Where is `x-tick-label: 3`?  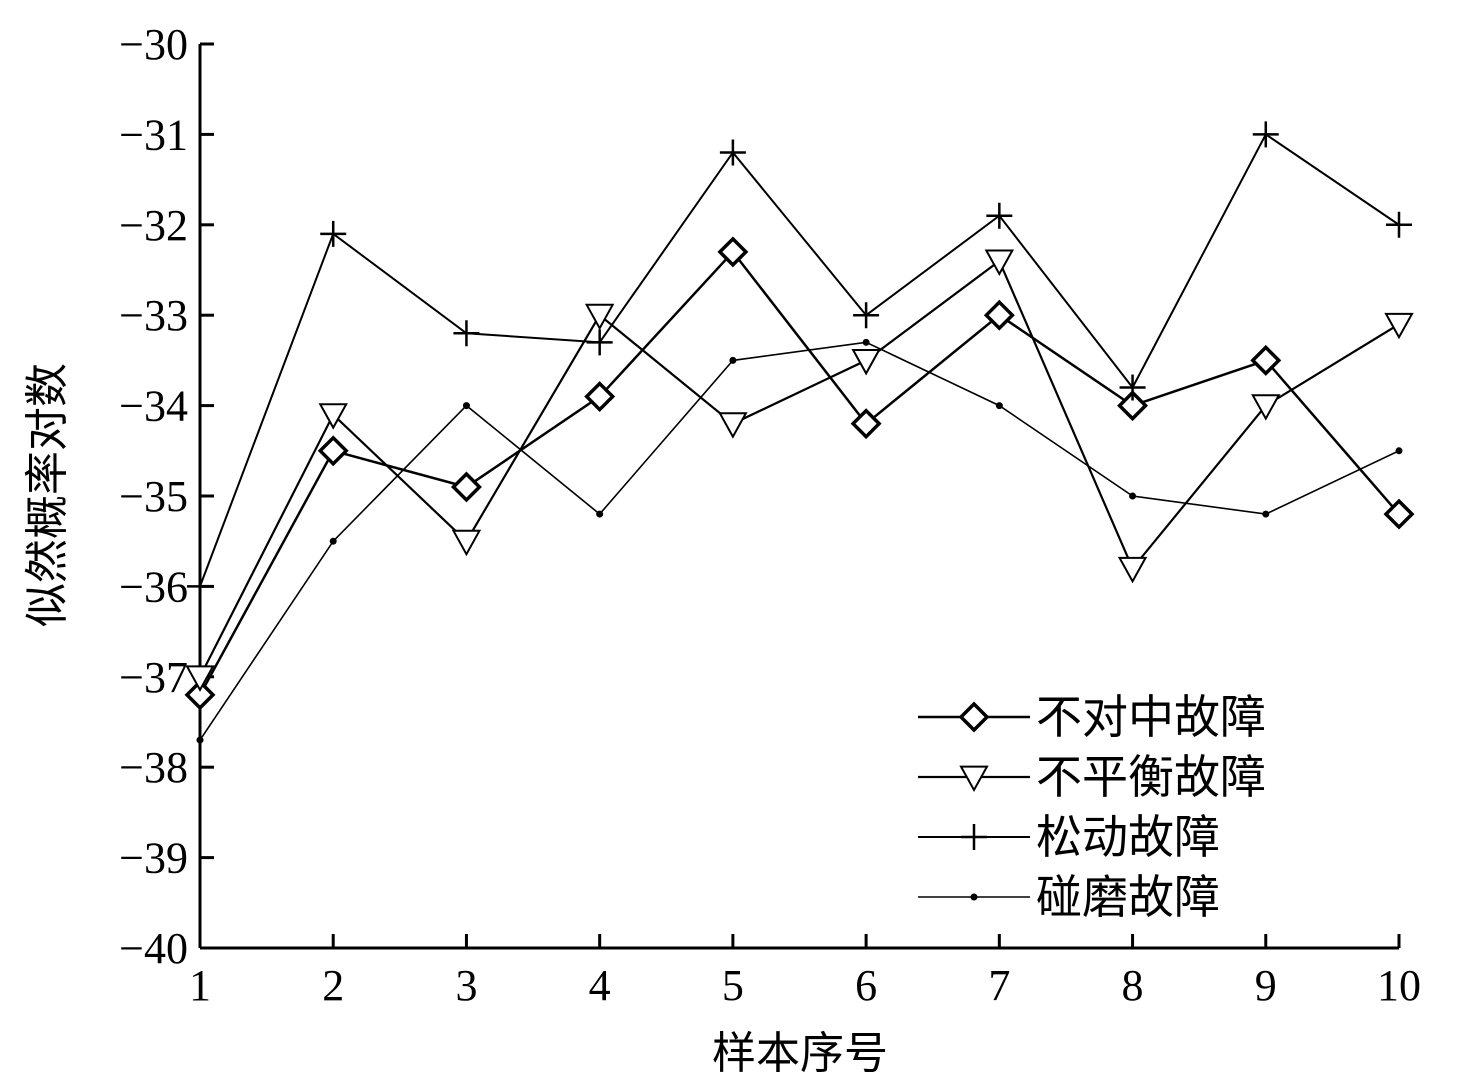 x-tick-label: 3 is located at coordinates (466, 985).